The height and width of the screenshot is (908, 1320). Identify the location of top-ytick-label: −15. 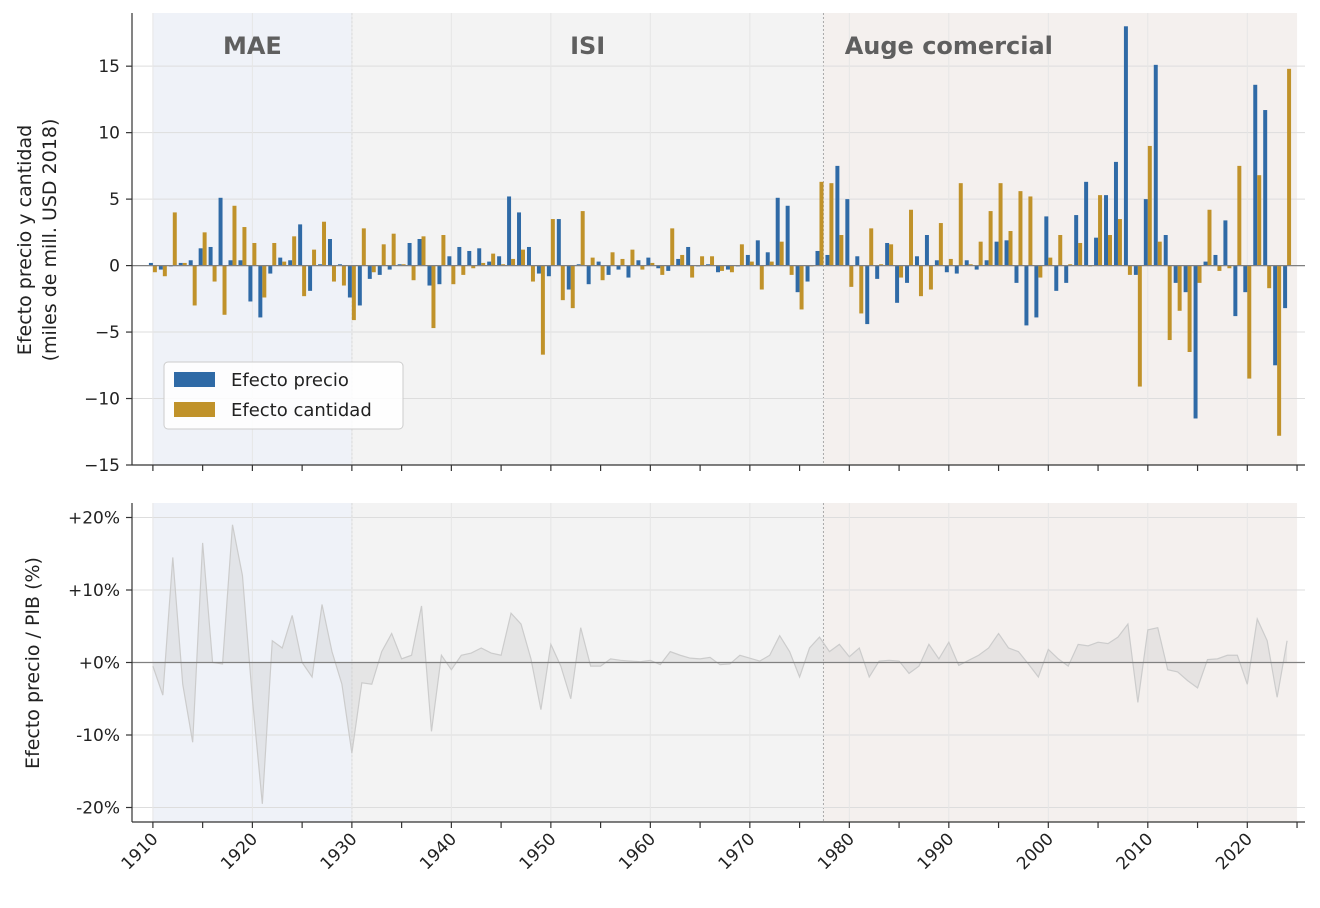
(102, 466).